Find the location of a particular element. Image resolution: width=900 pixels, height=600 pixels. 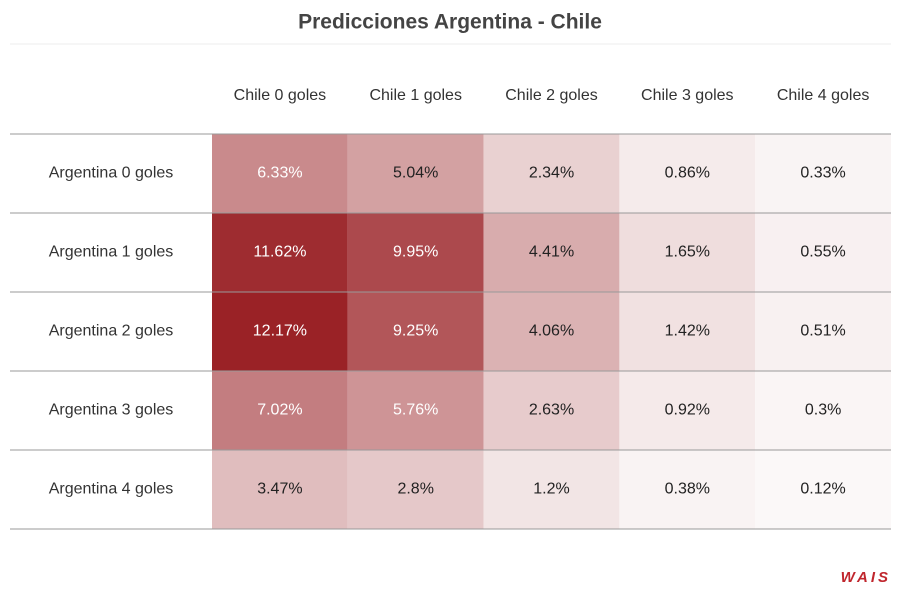

cell-label: 7.02% is located at coordinates (279, 410).